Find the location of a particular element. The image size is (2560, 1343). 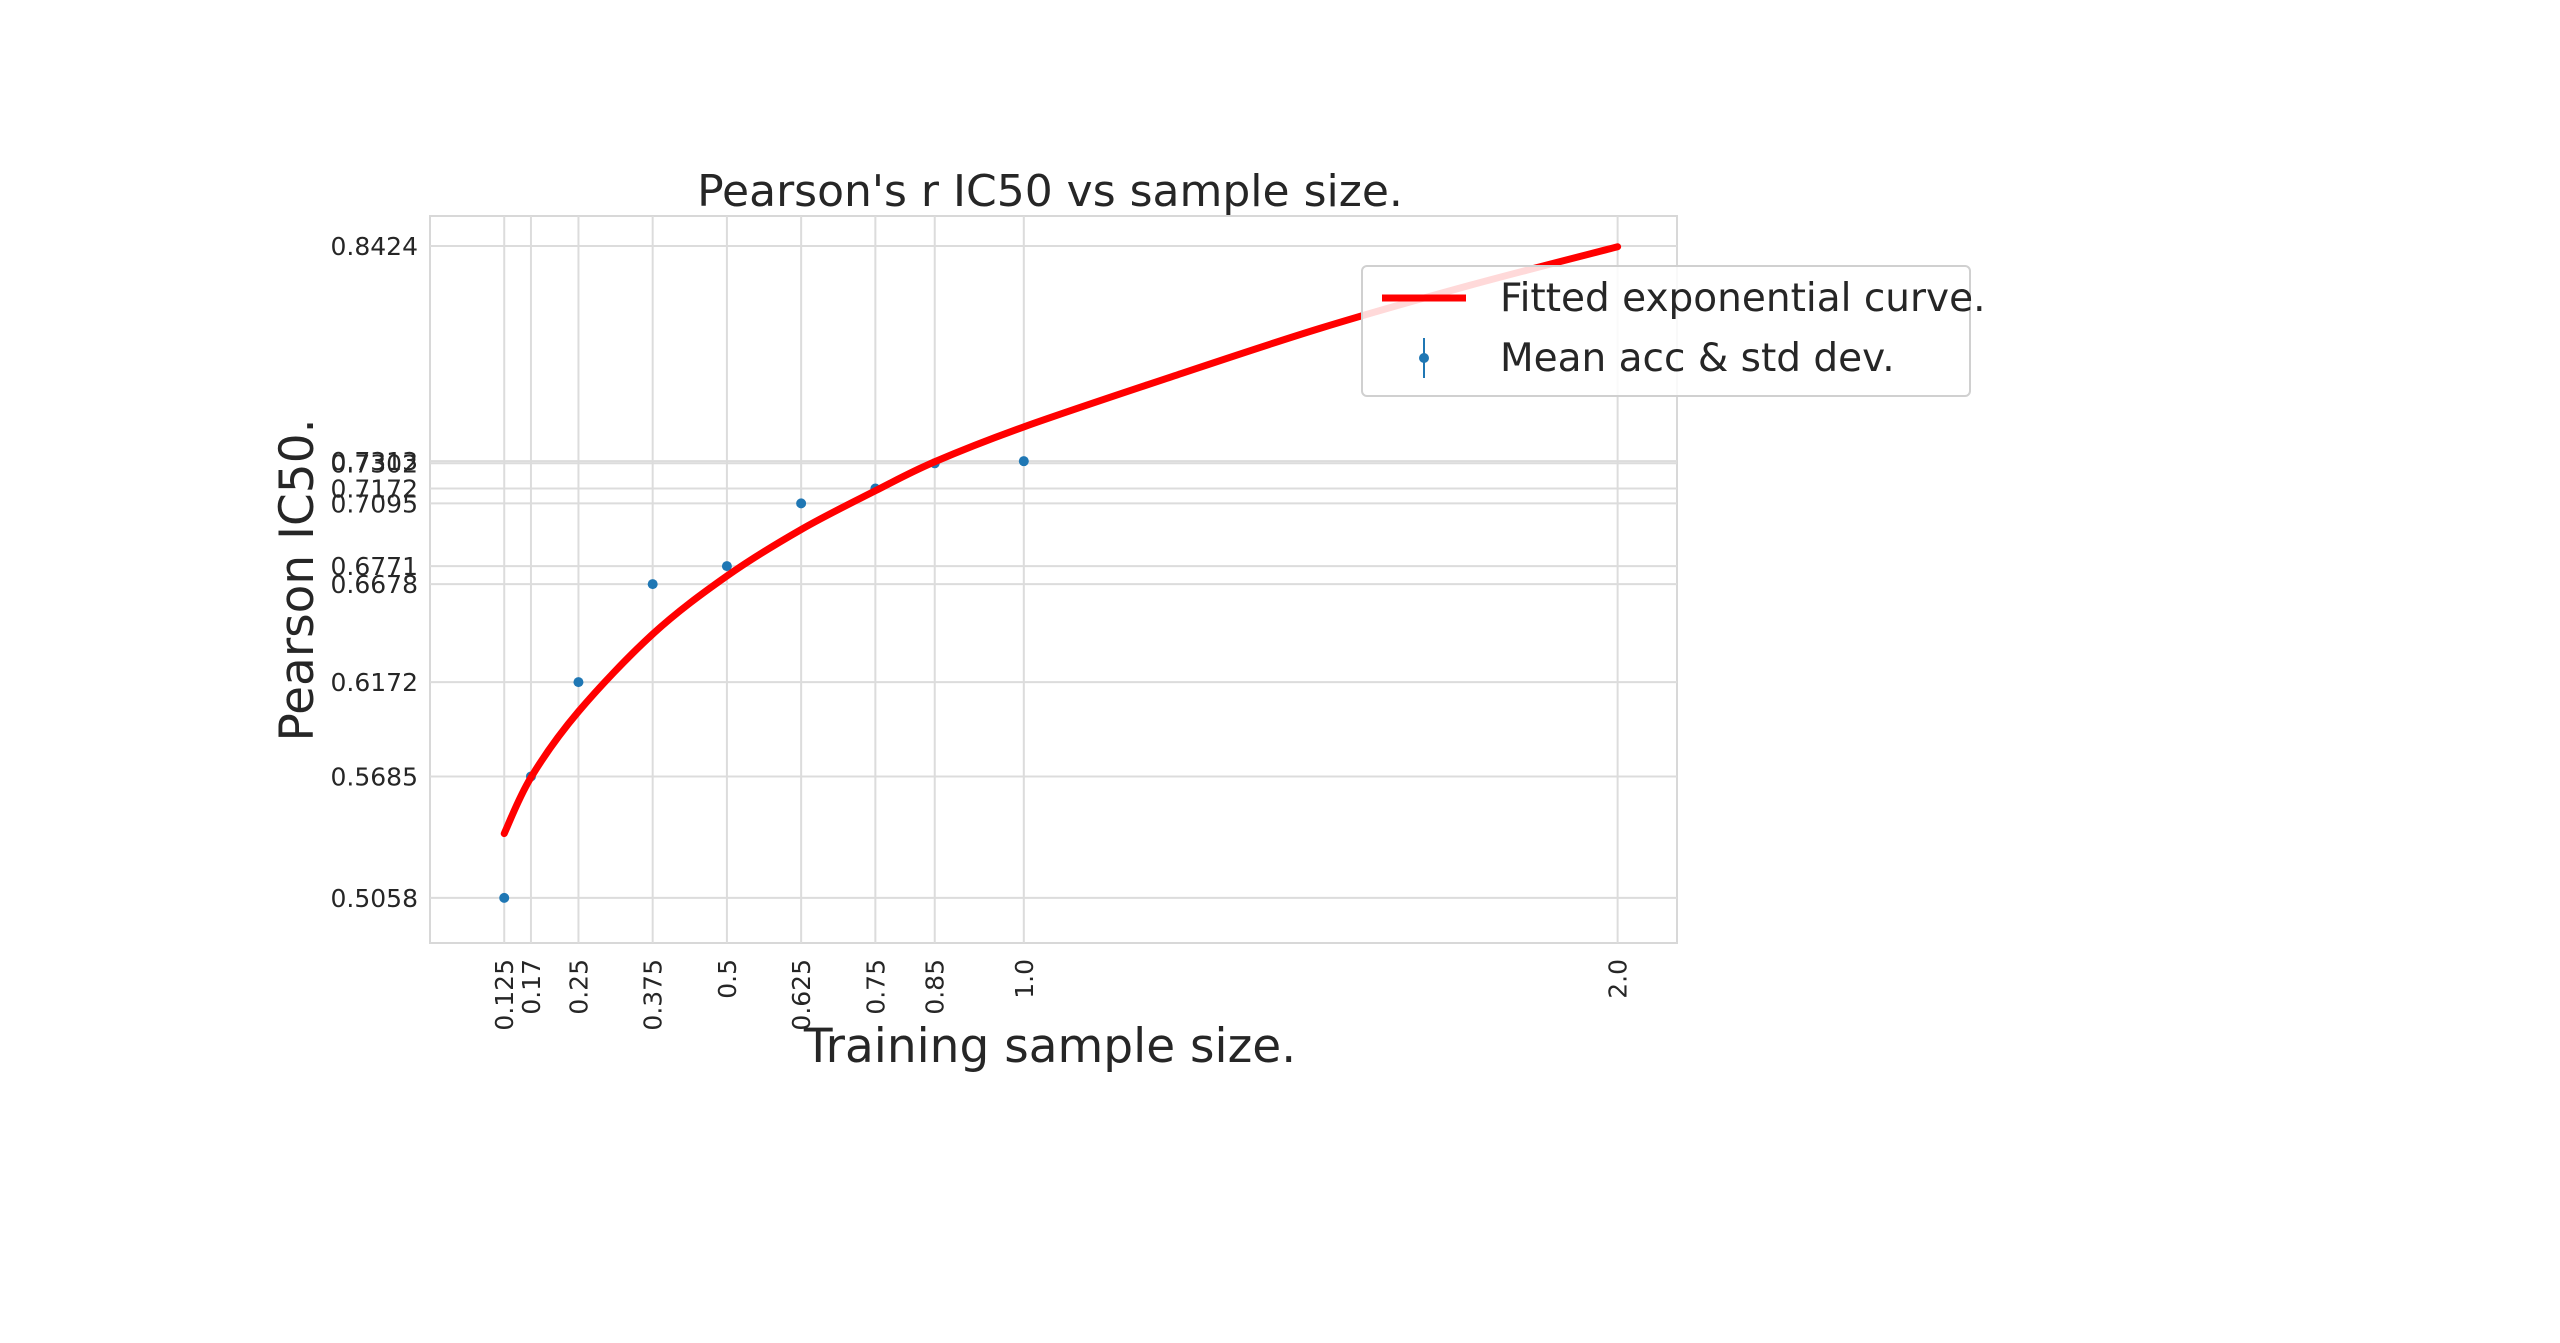

y-tick-label: 0.7172 is located at coordinates (374, 488).